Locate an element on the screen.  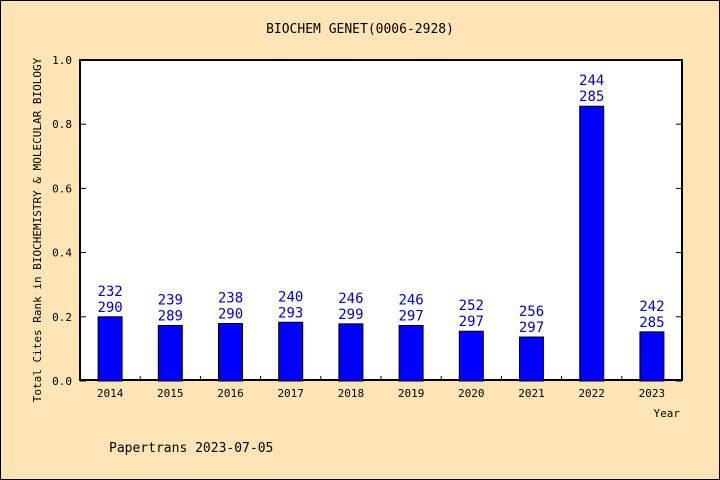
data-label-top-2020: 252 is located at coordinates (471, 306).